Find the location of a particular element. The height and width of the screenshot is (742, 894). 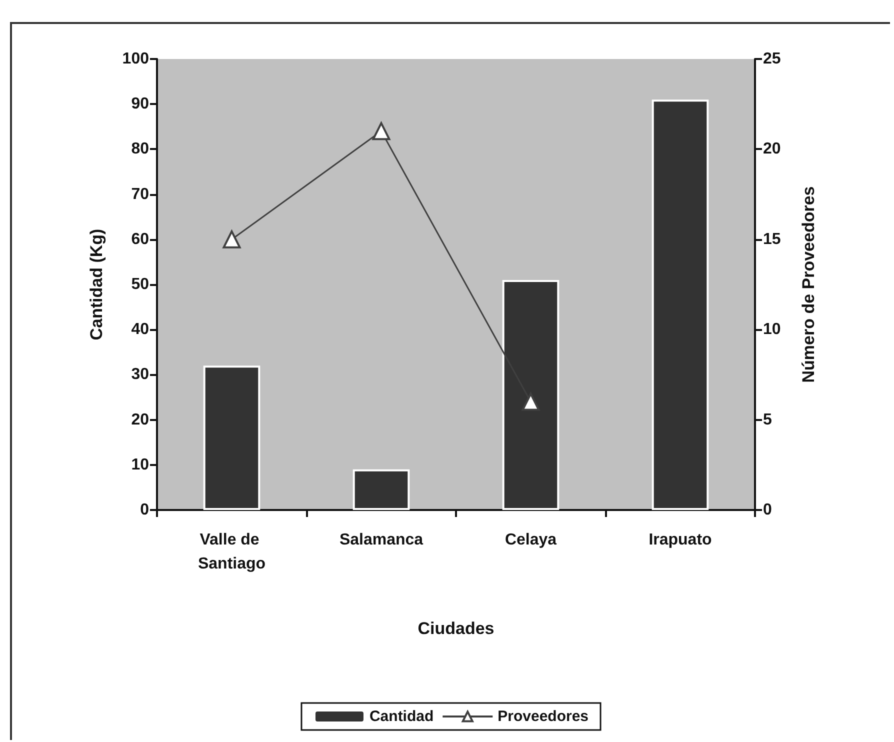

y-tick-label: 80 is located at coordinates (140, 149).